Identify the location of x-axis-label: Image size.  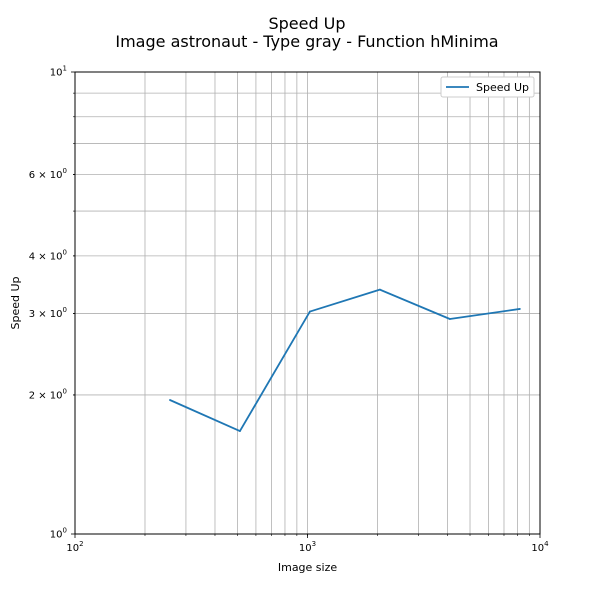
(308, 567).